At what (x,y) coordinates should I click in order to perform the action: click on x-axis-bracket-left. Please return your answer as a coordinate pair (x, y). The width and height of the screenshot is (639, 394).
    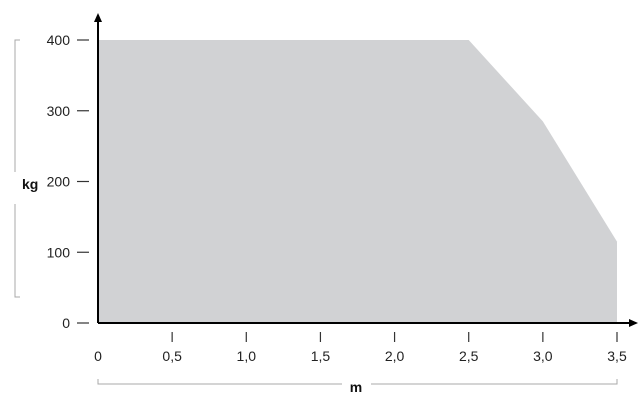
    Looking at the image, I should click on (219, 382).